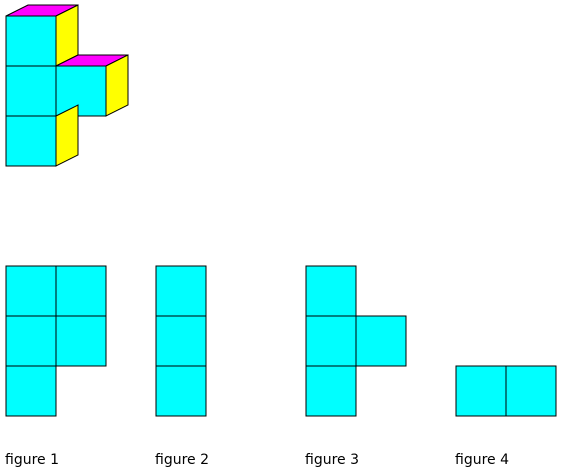  Describe the element at coordinates (332, 460) in the screenshot. I see `figure-3-caption: figure 3` at that location.